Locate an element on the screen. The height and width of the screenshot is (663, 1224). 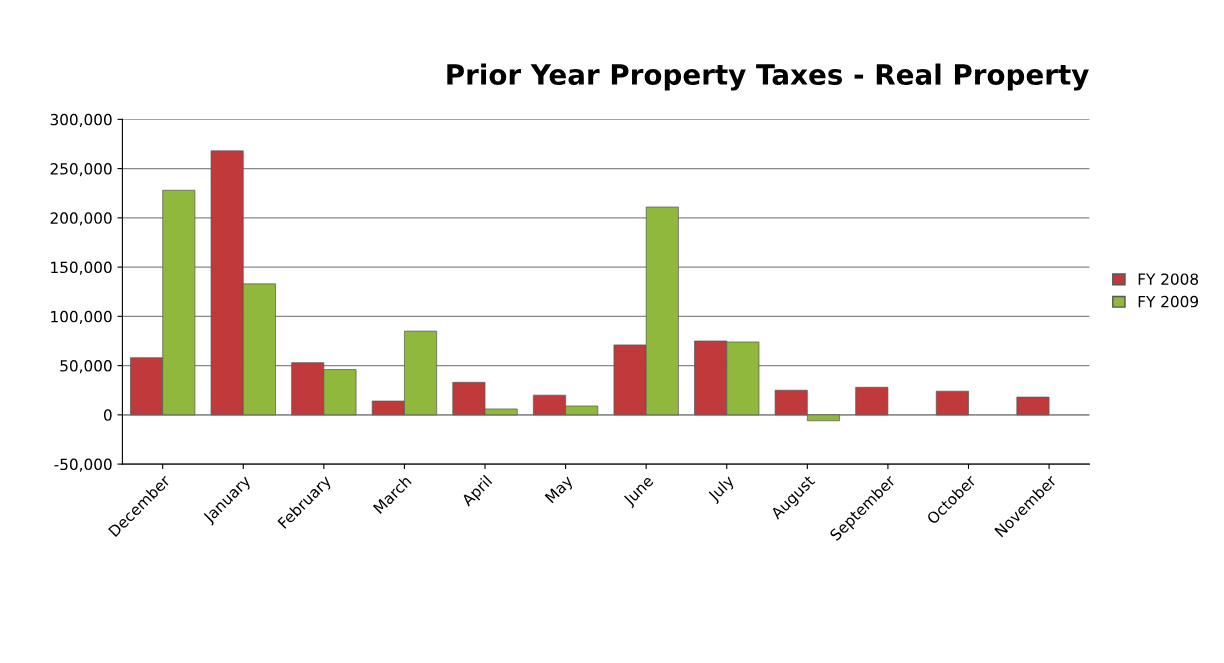
y-tick-label: 250,000 is located at coordinates (81, 170).